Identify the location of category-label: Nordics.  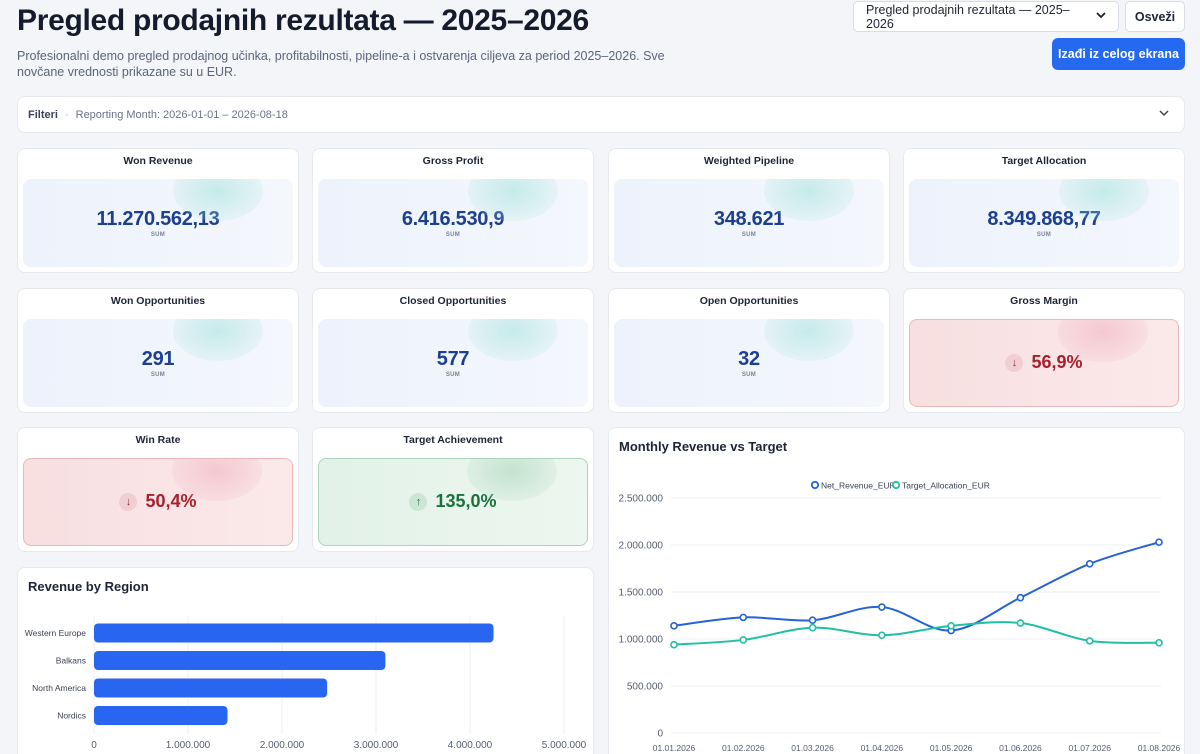
(71, 716).